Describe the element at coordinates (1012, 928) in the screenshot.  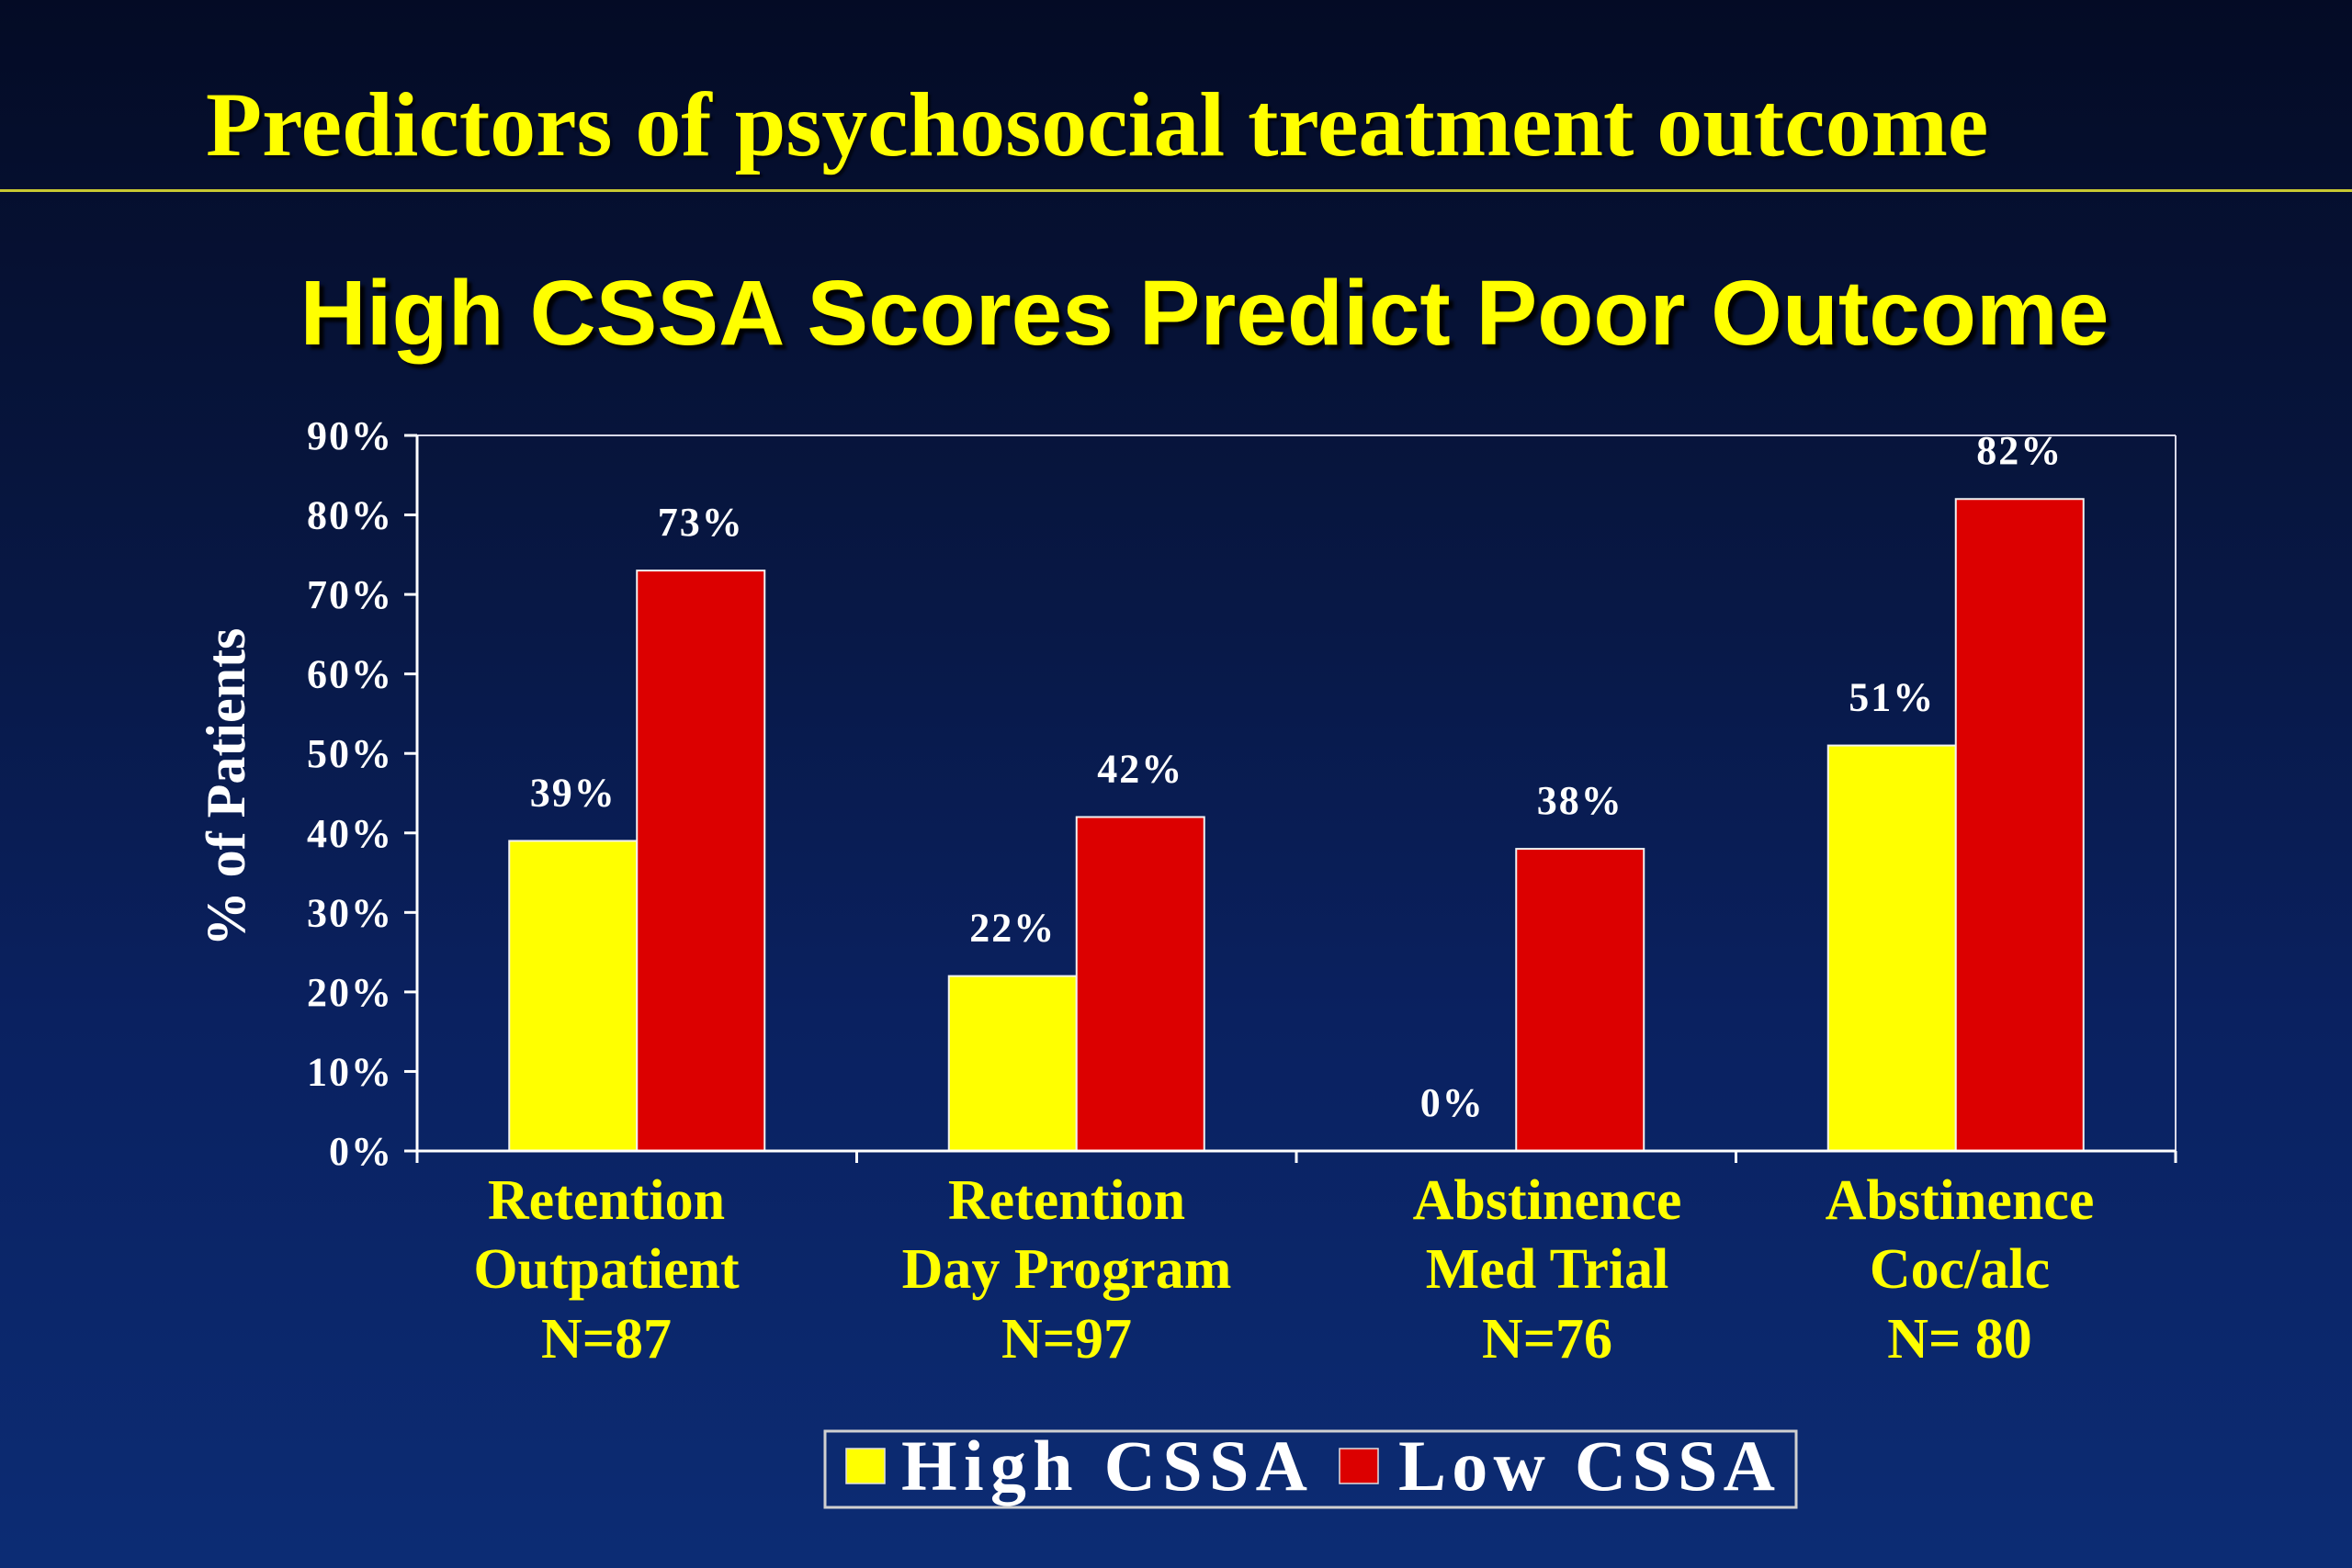
I see `high-cssa-data-label-2: 22%` at that location.